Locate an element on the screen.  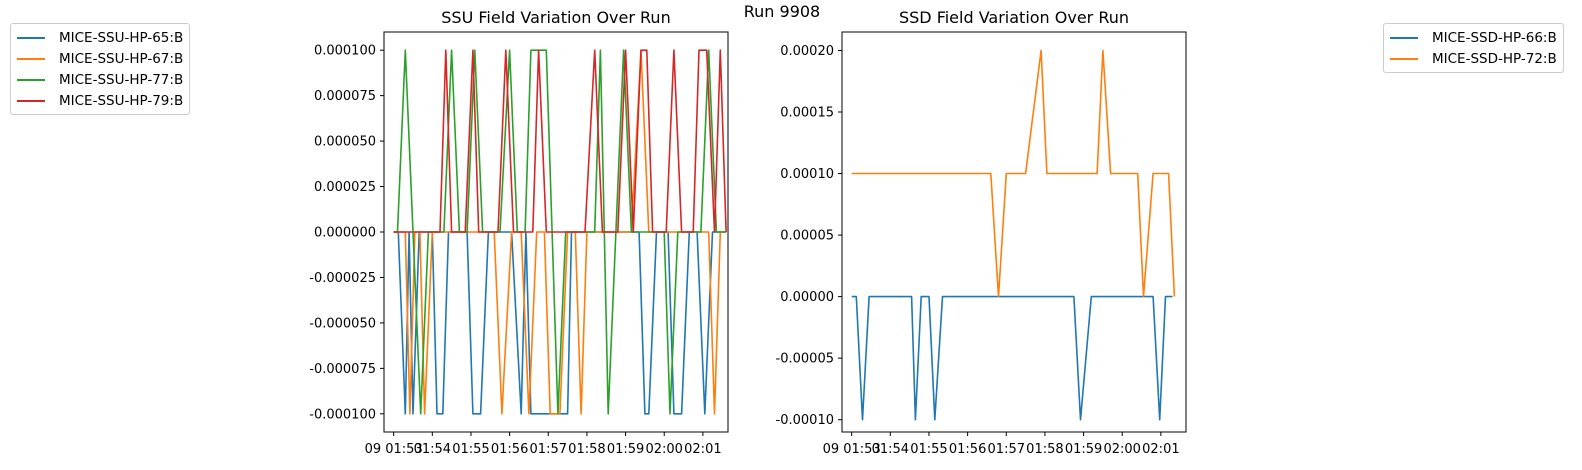
y-tick-label: 0.00010 is located at coordinates (807, 174).